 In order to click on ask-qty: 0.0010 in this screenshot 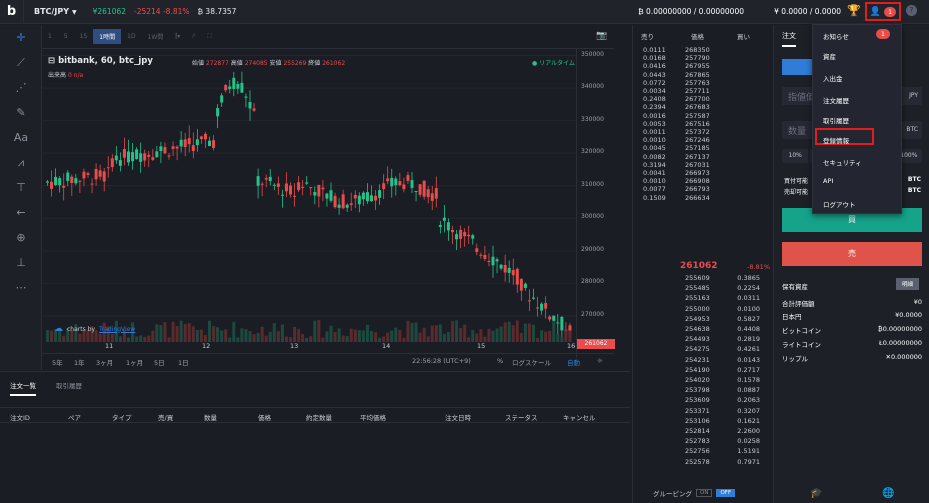, I will do `click(654, 181)`.